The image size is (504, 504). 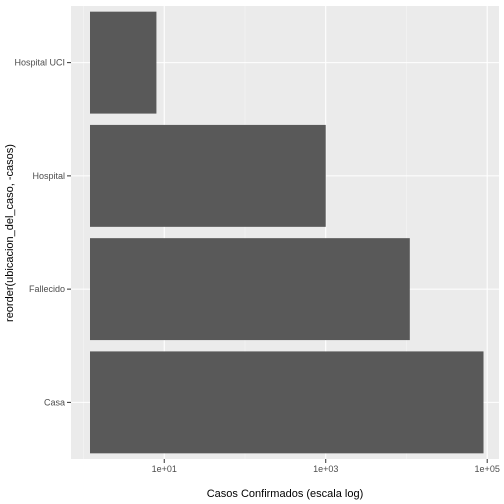 I want to click on x-axis-title: Casos Confirmados (escala log), so click(x=285, y=494).